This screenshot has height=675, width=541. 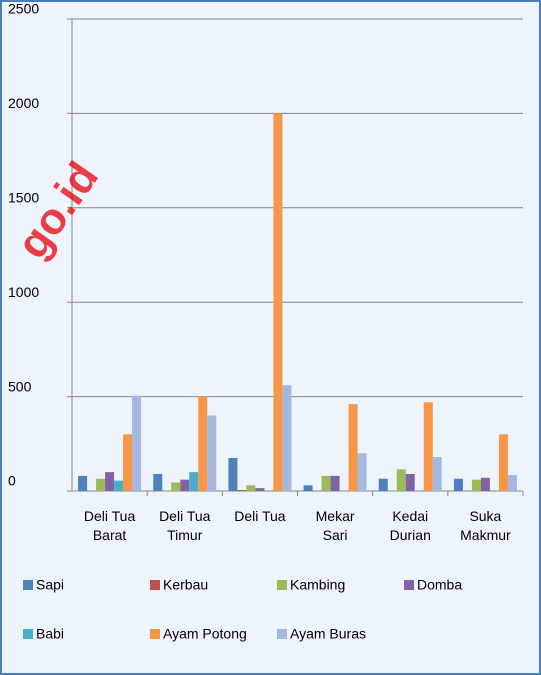 I want to click on legend-label: Ayam Buras, so click(x=328, y=634).